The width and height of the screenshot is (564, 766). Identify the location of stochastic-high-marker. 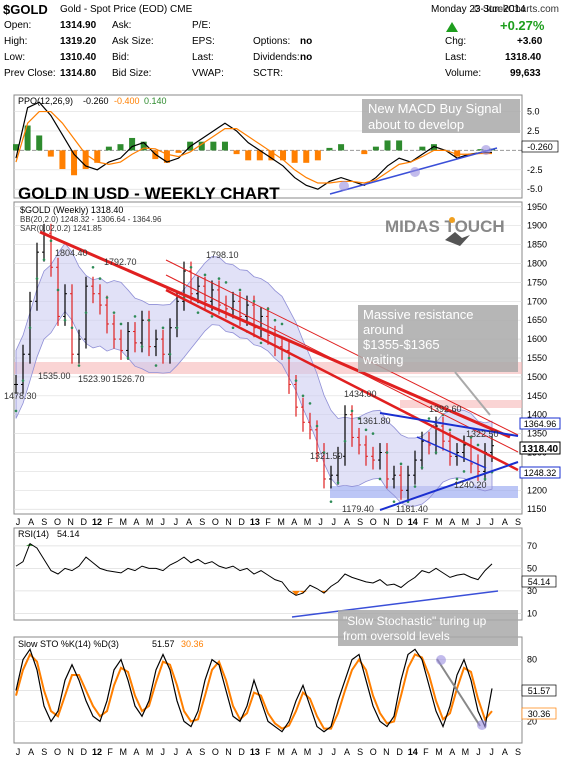
(441, 660).